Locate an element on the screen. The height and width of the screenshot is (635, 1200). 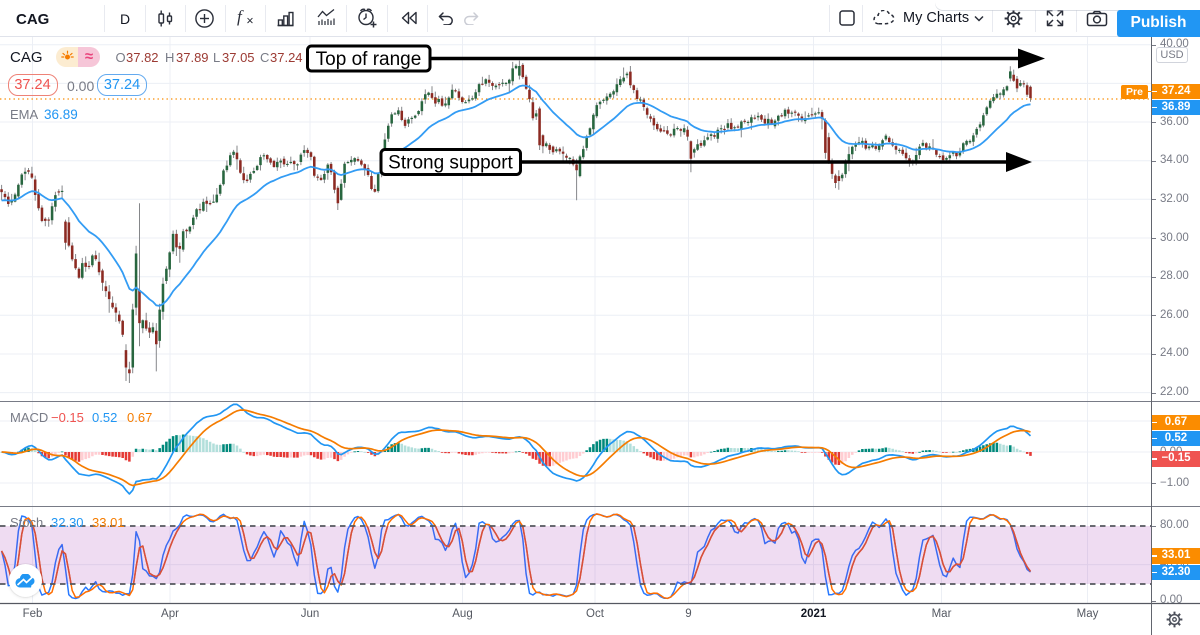
svg-text: Top of range is located at coordinates (369, 59).